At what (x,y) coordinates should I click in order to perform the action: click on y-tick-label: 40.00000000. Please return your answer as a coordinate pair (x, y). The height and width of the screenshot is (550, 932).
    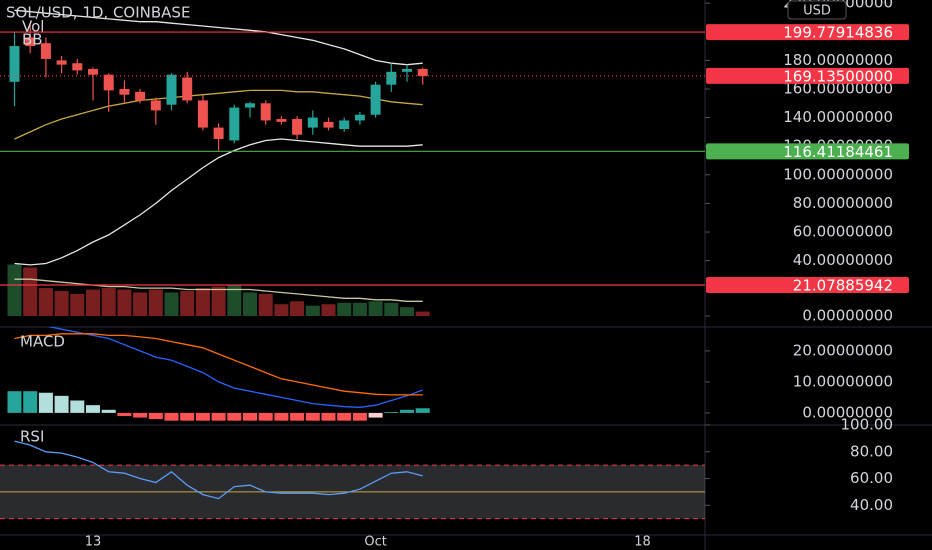
    Looking at the image, I should click on (843, 260).